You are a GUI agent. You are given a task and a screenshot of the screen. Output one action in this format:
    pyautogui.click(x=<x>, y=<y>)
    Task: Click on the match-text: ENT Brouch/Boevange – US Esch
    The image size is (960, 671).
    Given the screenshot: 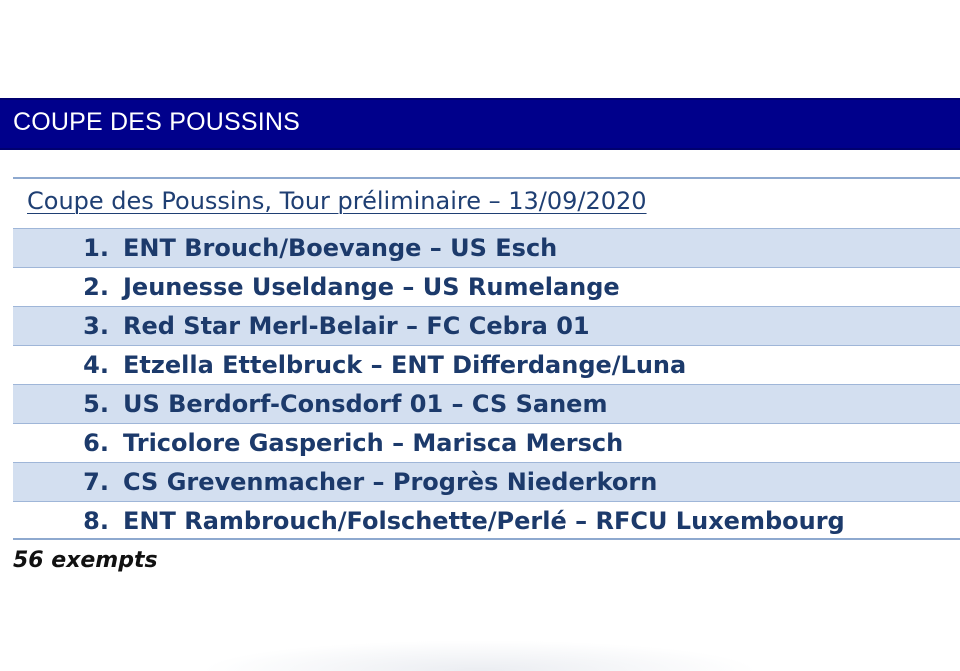 What is the action you would take?
    pyautogui.click(x=340, y=248)
    